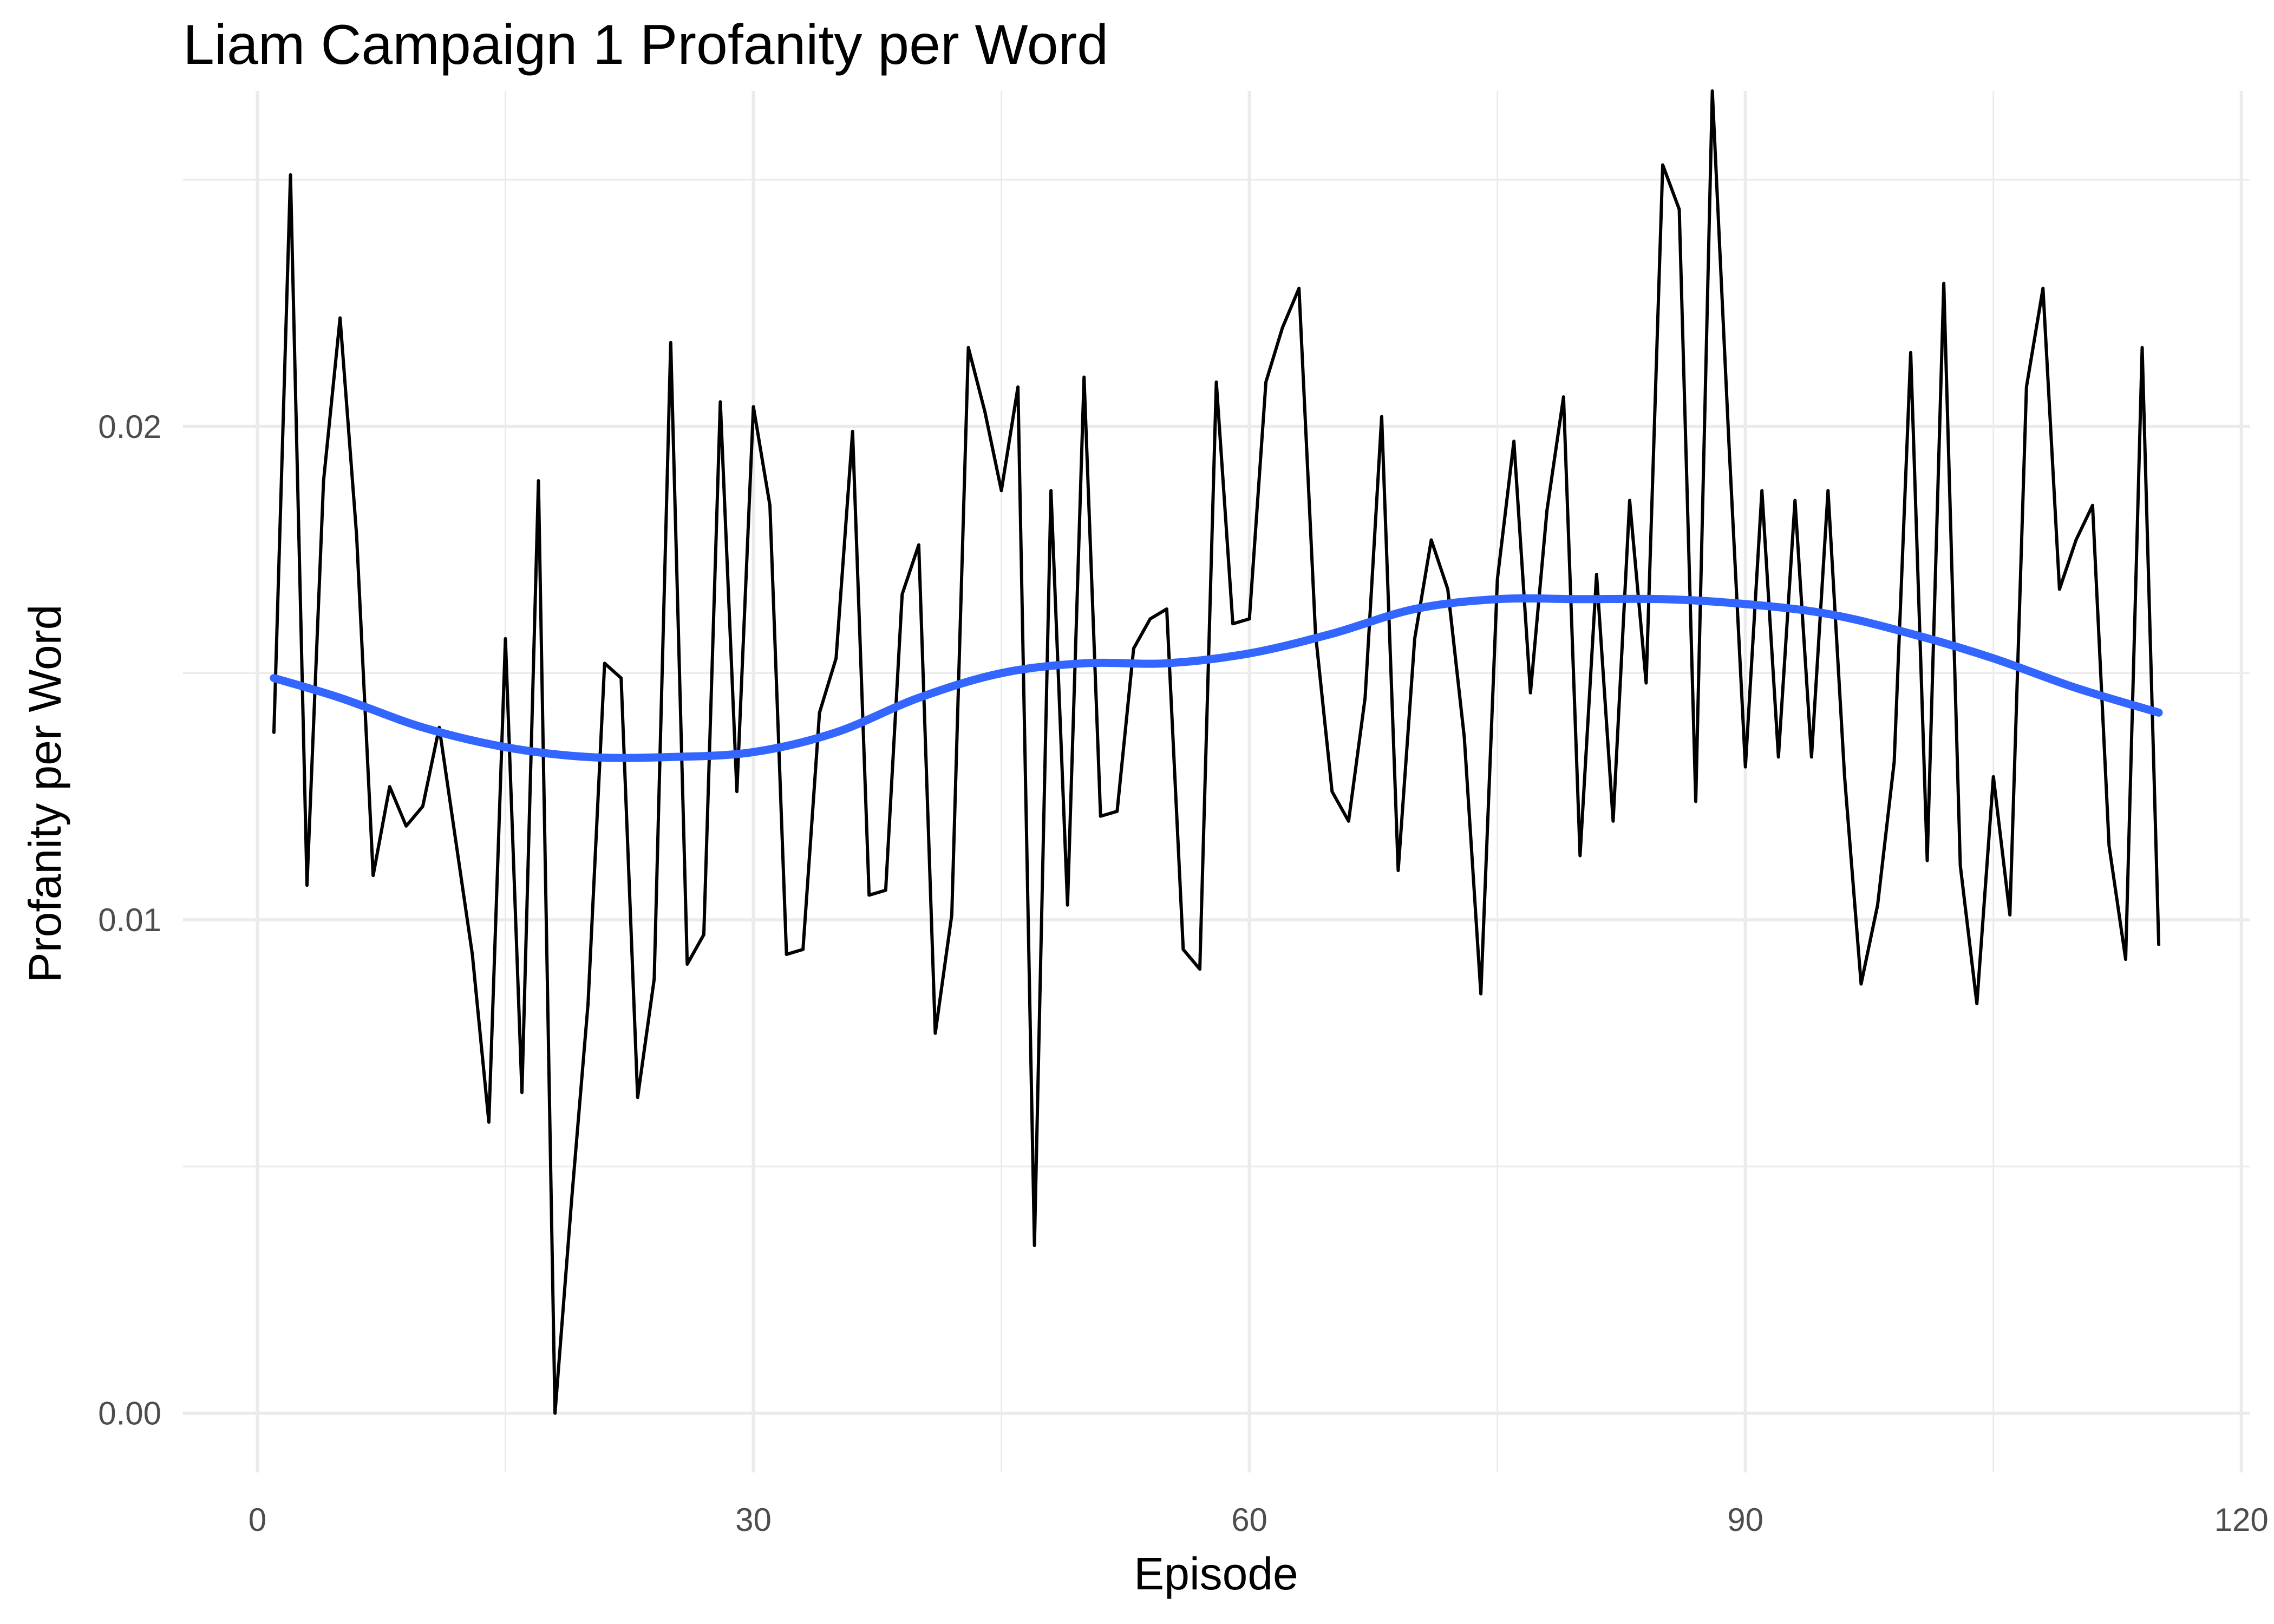  What do you see at coordinates (258, 1520) in the screenshot?
I see `x-tick-label: 0` at bounding box center [258, 1520].